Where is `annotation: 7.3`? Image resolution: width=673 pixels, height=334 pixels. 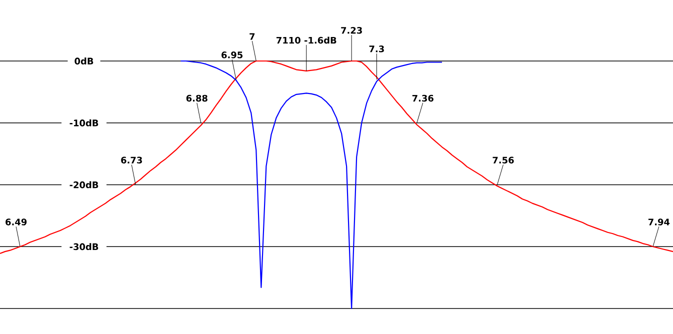
annotation: 7.3 is located at coordinates (376, 49).